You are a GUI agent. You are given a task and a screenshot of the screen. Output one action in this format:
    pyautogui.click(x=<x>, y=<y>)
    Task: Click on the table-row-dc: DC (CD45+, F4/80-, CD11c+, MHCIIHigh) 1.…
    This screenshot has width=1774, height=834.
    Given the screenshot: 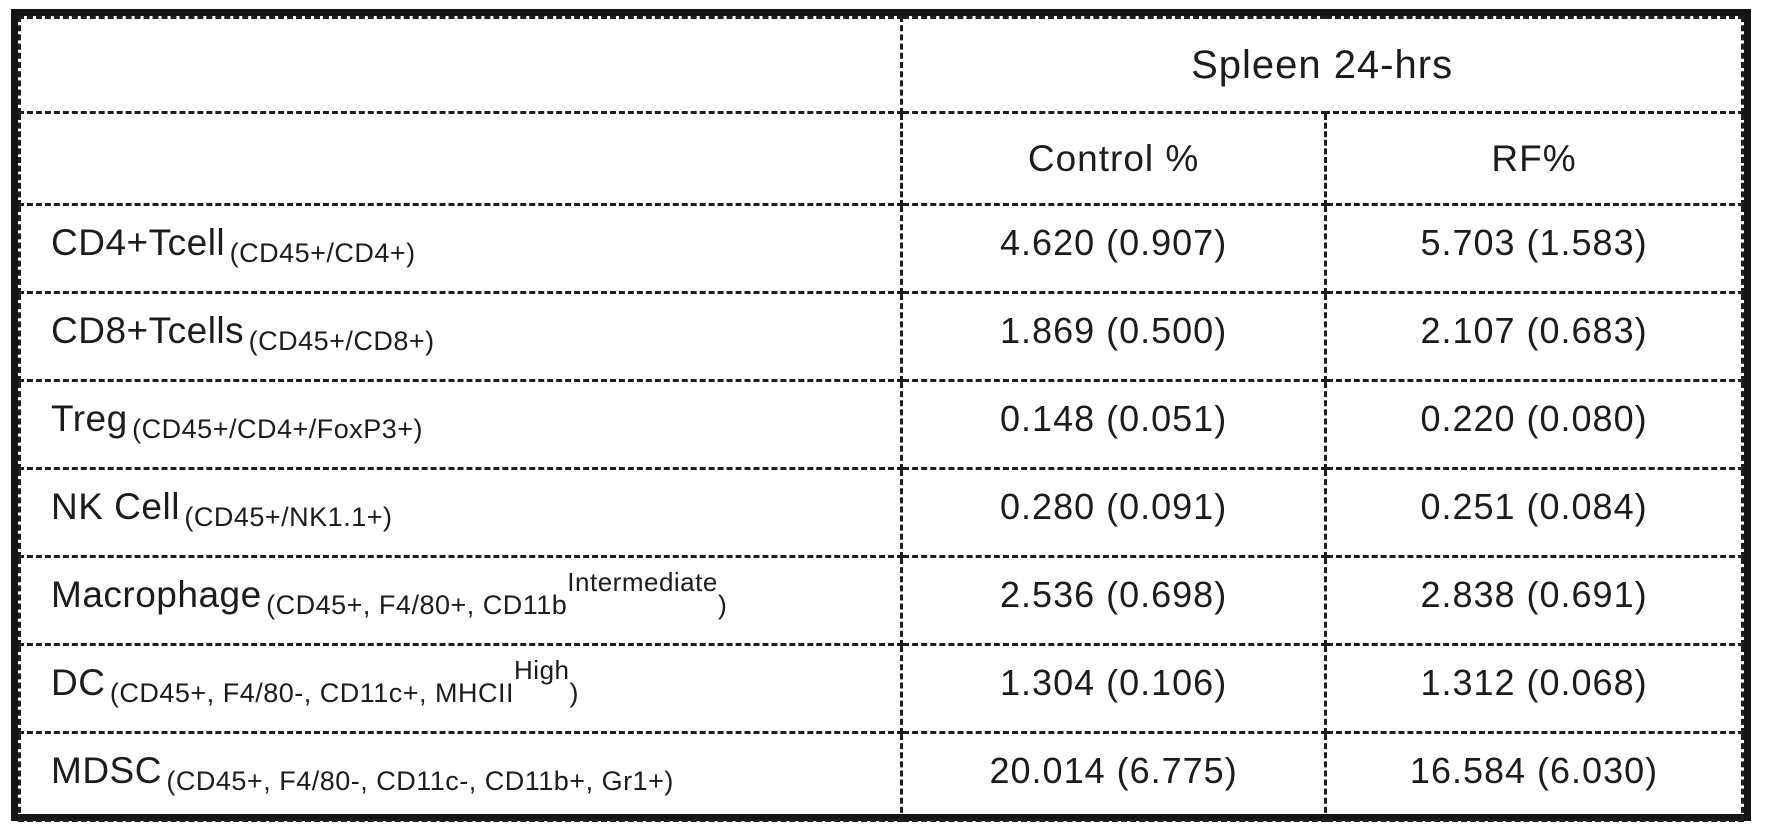 What is the action you would take?
    pyautogui.click(x=880, y=688)
    